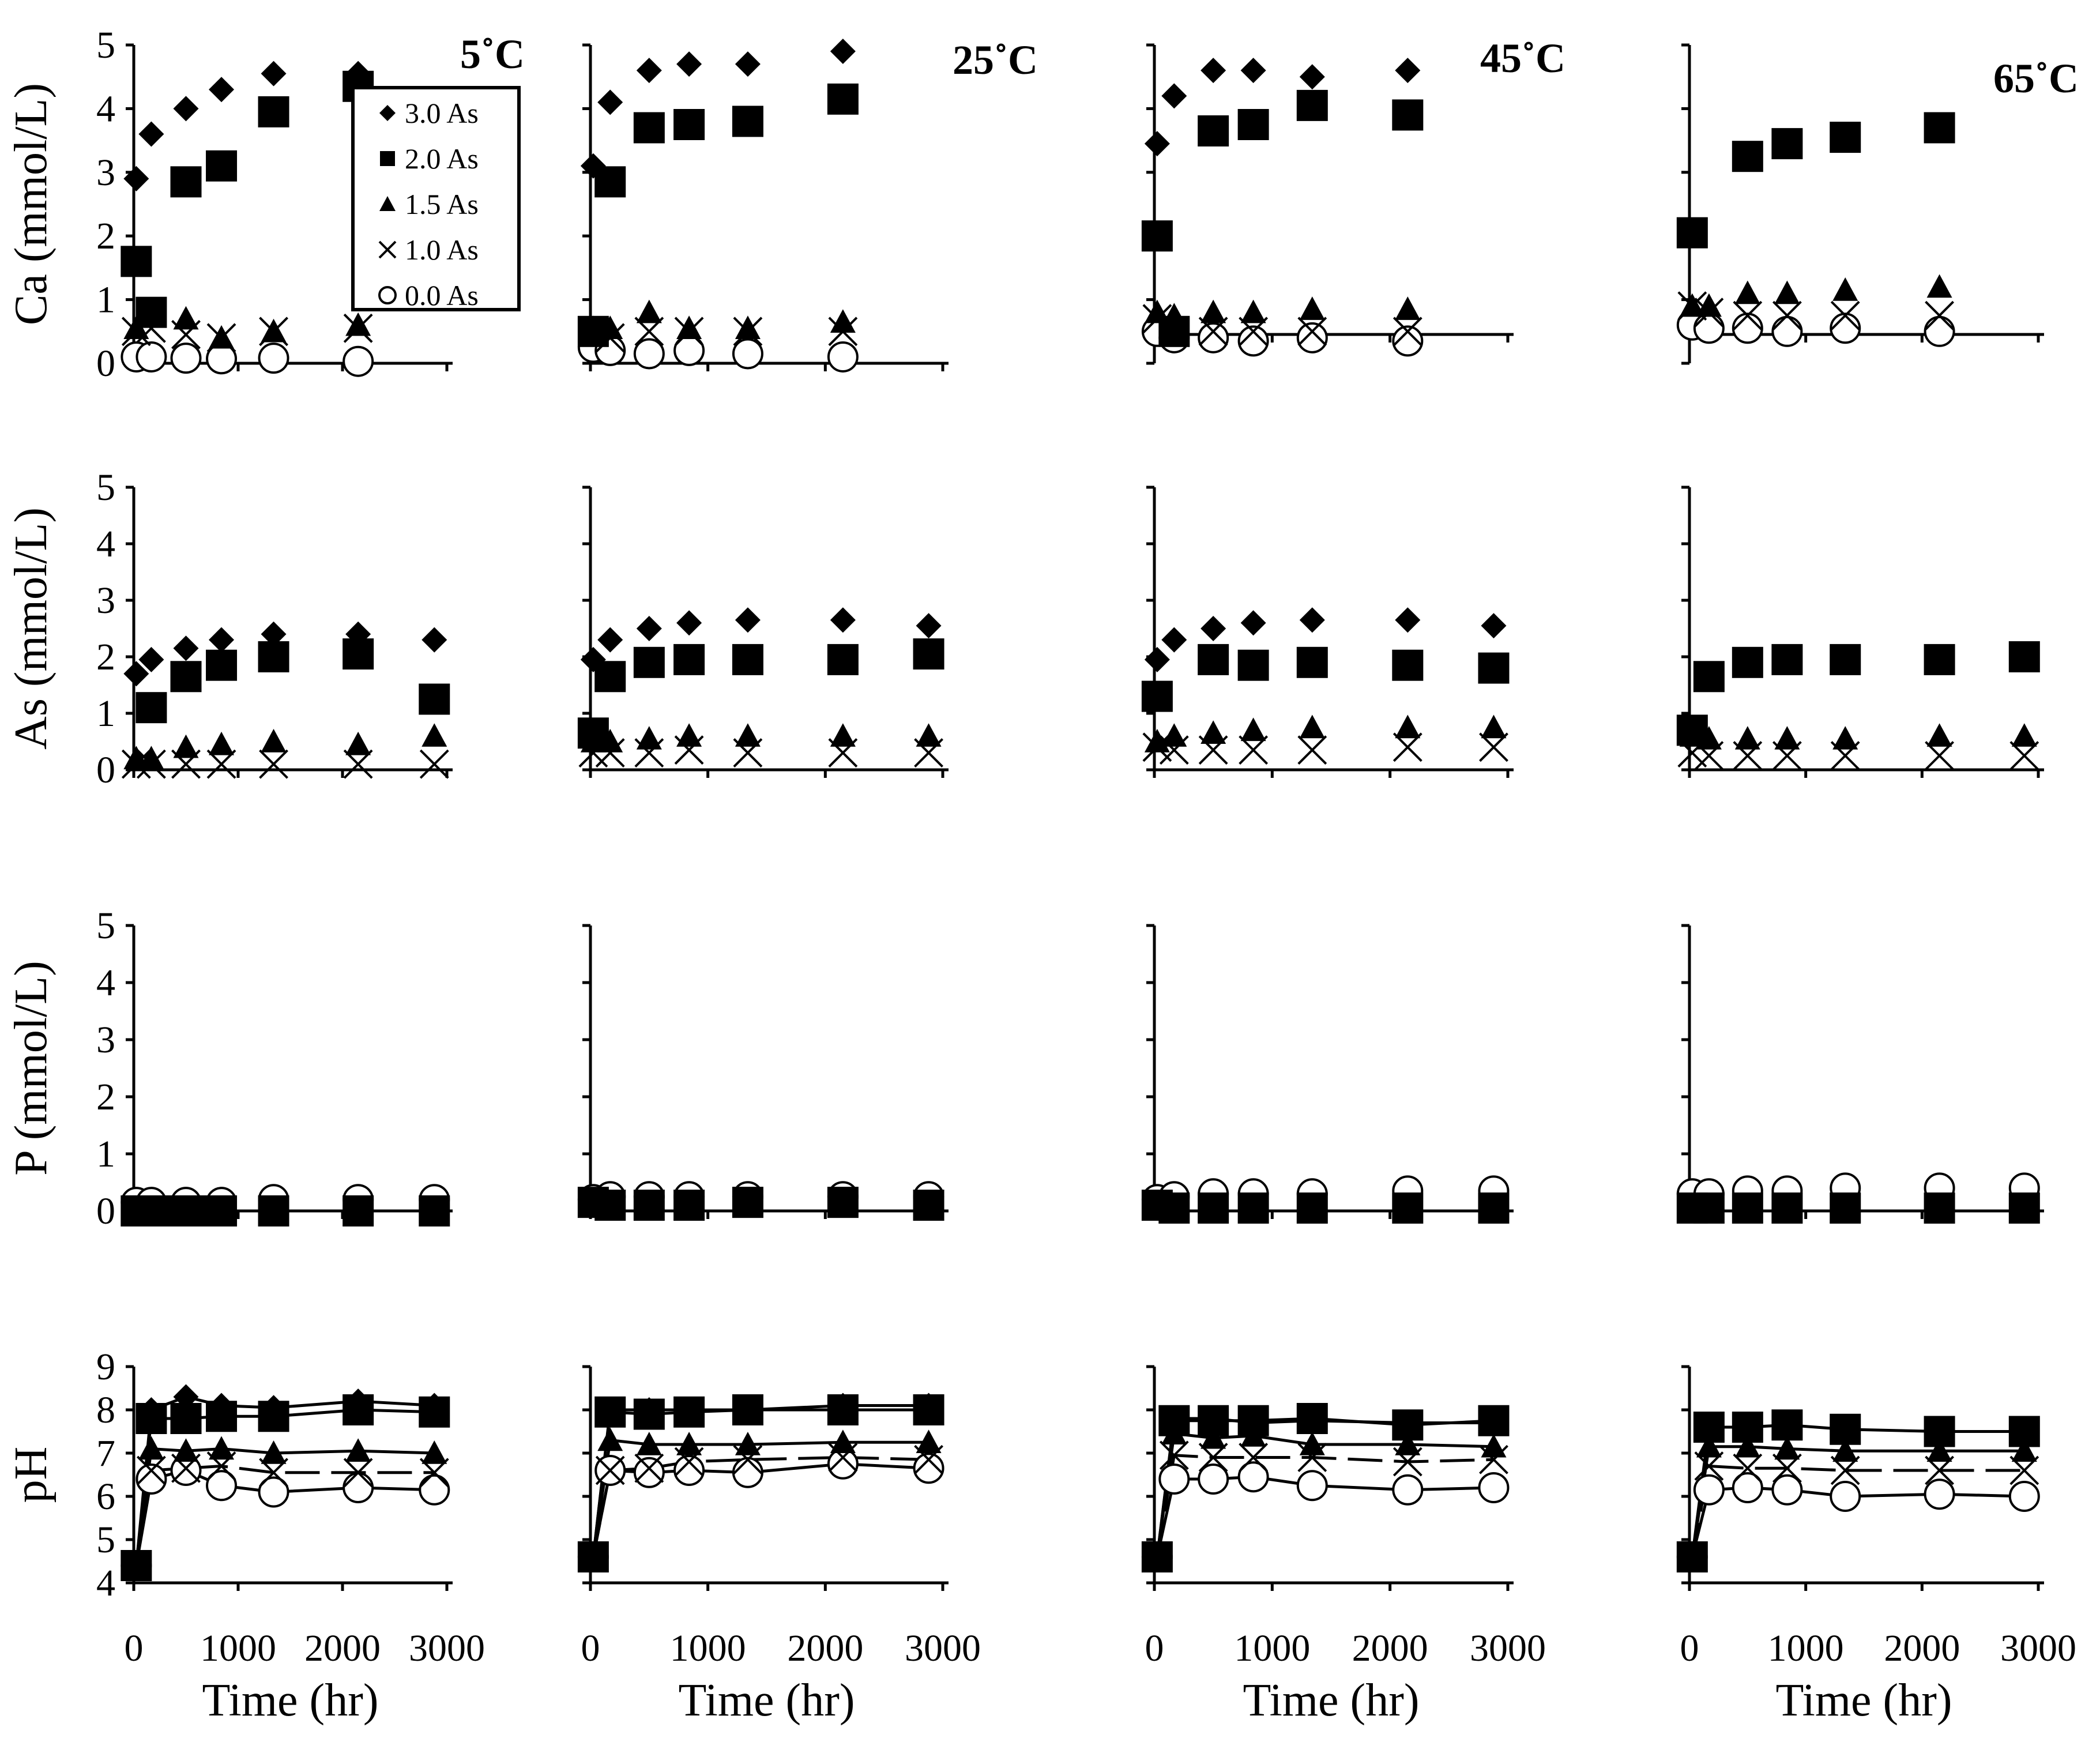  What do you see at coordinates (290, 1700) in the screenshot?
I see `x-axis-title: Time (hr)` at bounding box center [290, 1700].